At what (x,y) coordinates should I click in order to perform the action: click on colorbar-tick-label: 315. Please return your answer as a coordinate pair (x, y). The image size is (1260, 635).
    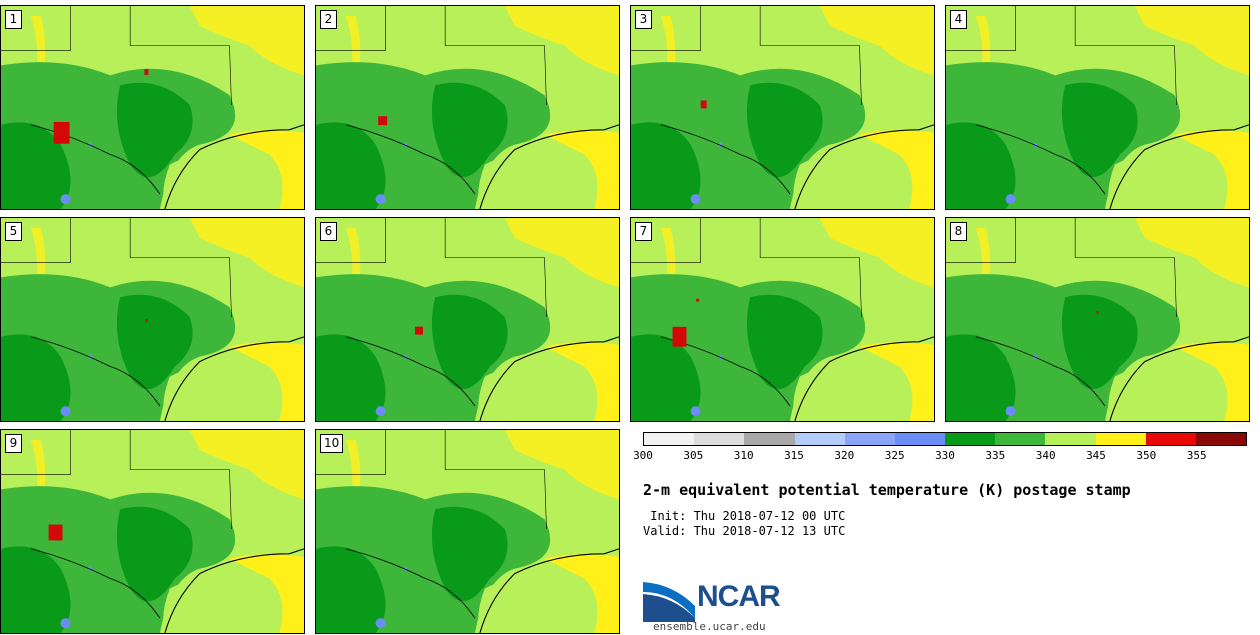
    Looking at the image, I should click on (794, 455).